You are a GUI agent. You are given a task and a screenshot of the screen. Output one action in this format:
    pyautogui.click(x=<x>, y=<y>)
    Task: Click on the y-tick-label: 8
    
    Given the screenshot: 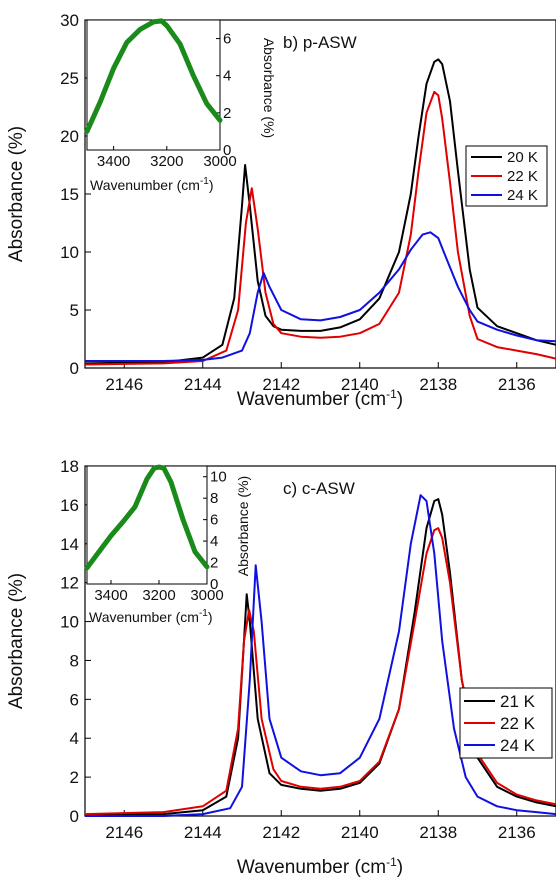 What is the action you would take?
    pyautogui.click(x=74, y=660)
    